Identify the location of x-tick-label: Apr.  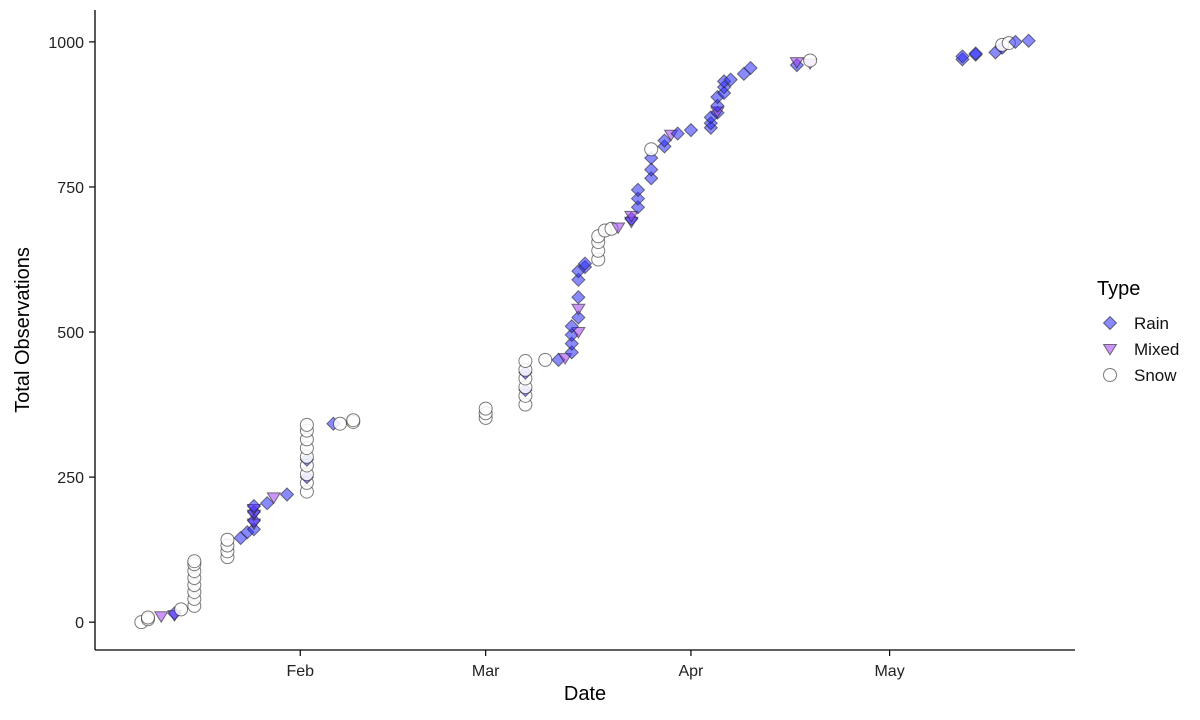
(691, 671).